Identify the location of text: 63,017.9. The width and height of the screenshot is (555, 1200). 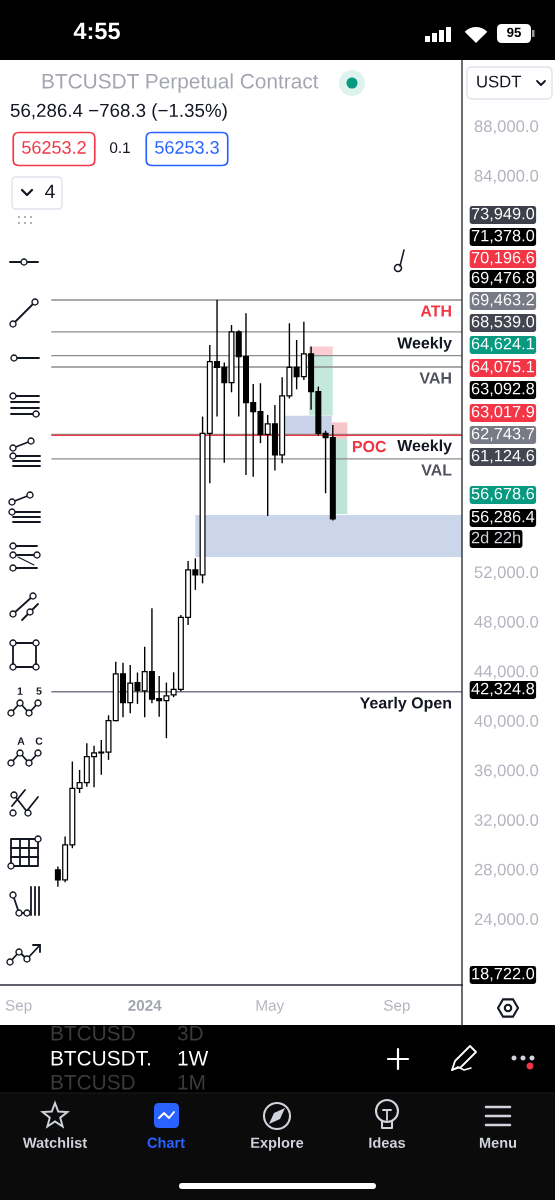
(503, 412).